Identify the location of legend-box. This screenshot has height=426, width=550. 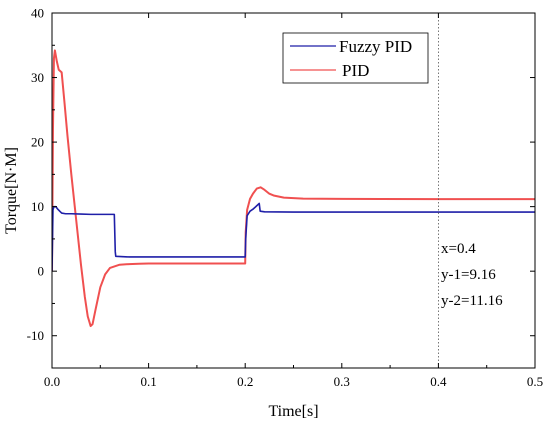
(355, 58).